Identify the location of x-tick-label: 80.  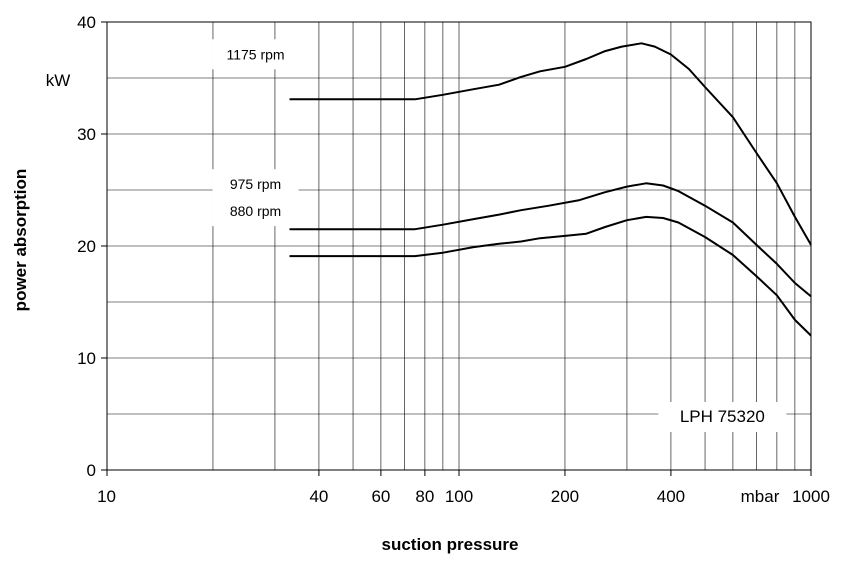
(424, 496).